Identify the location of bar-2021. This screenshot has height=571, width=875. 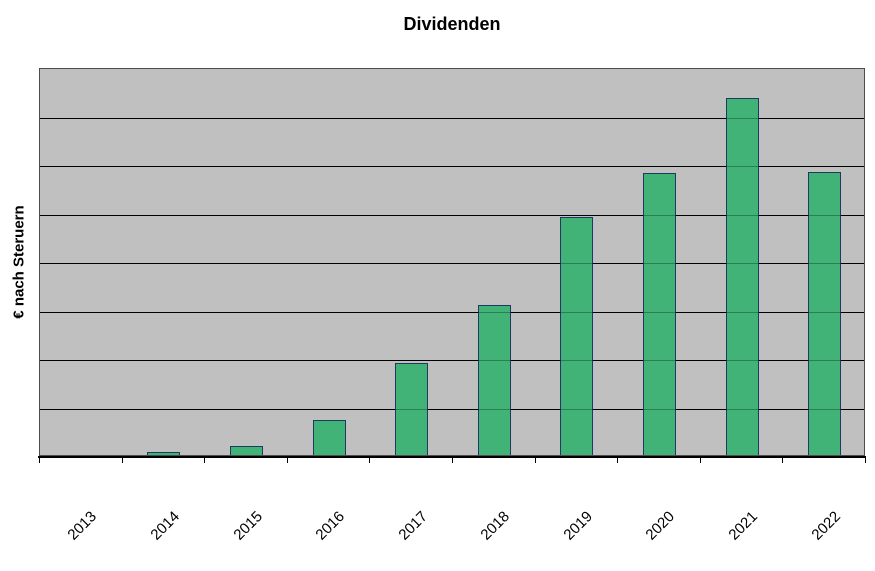
(742, 276).